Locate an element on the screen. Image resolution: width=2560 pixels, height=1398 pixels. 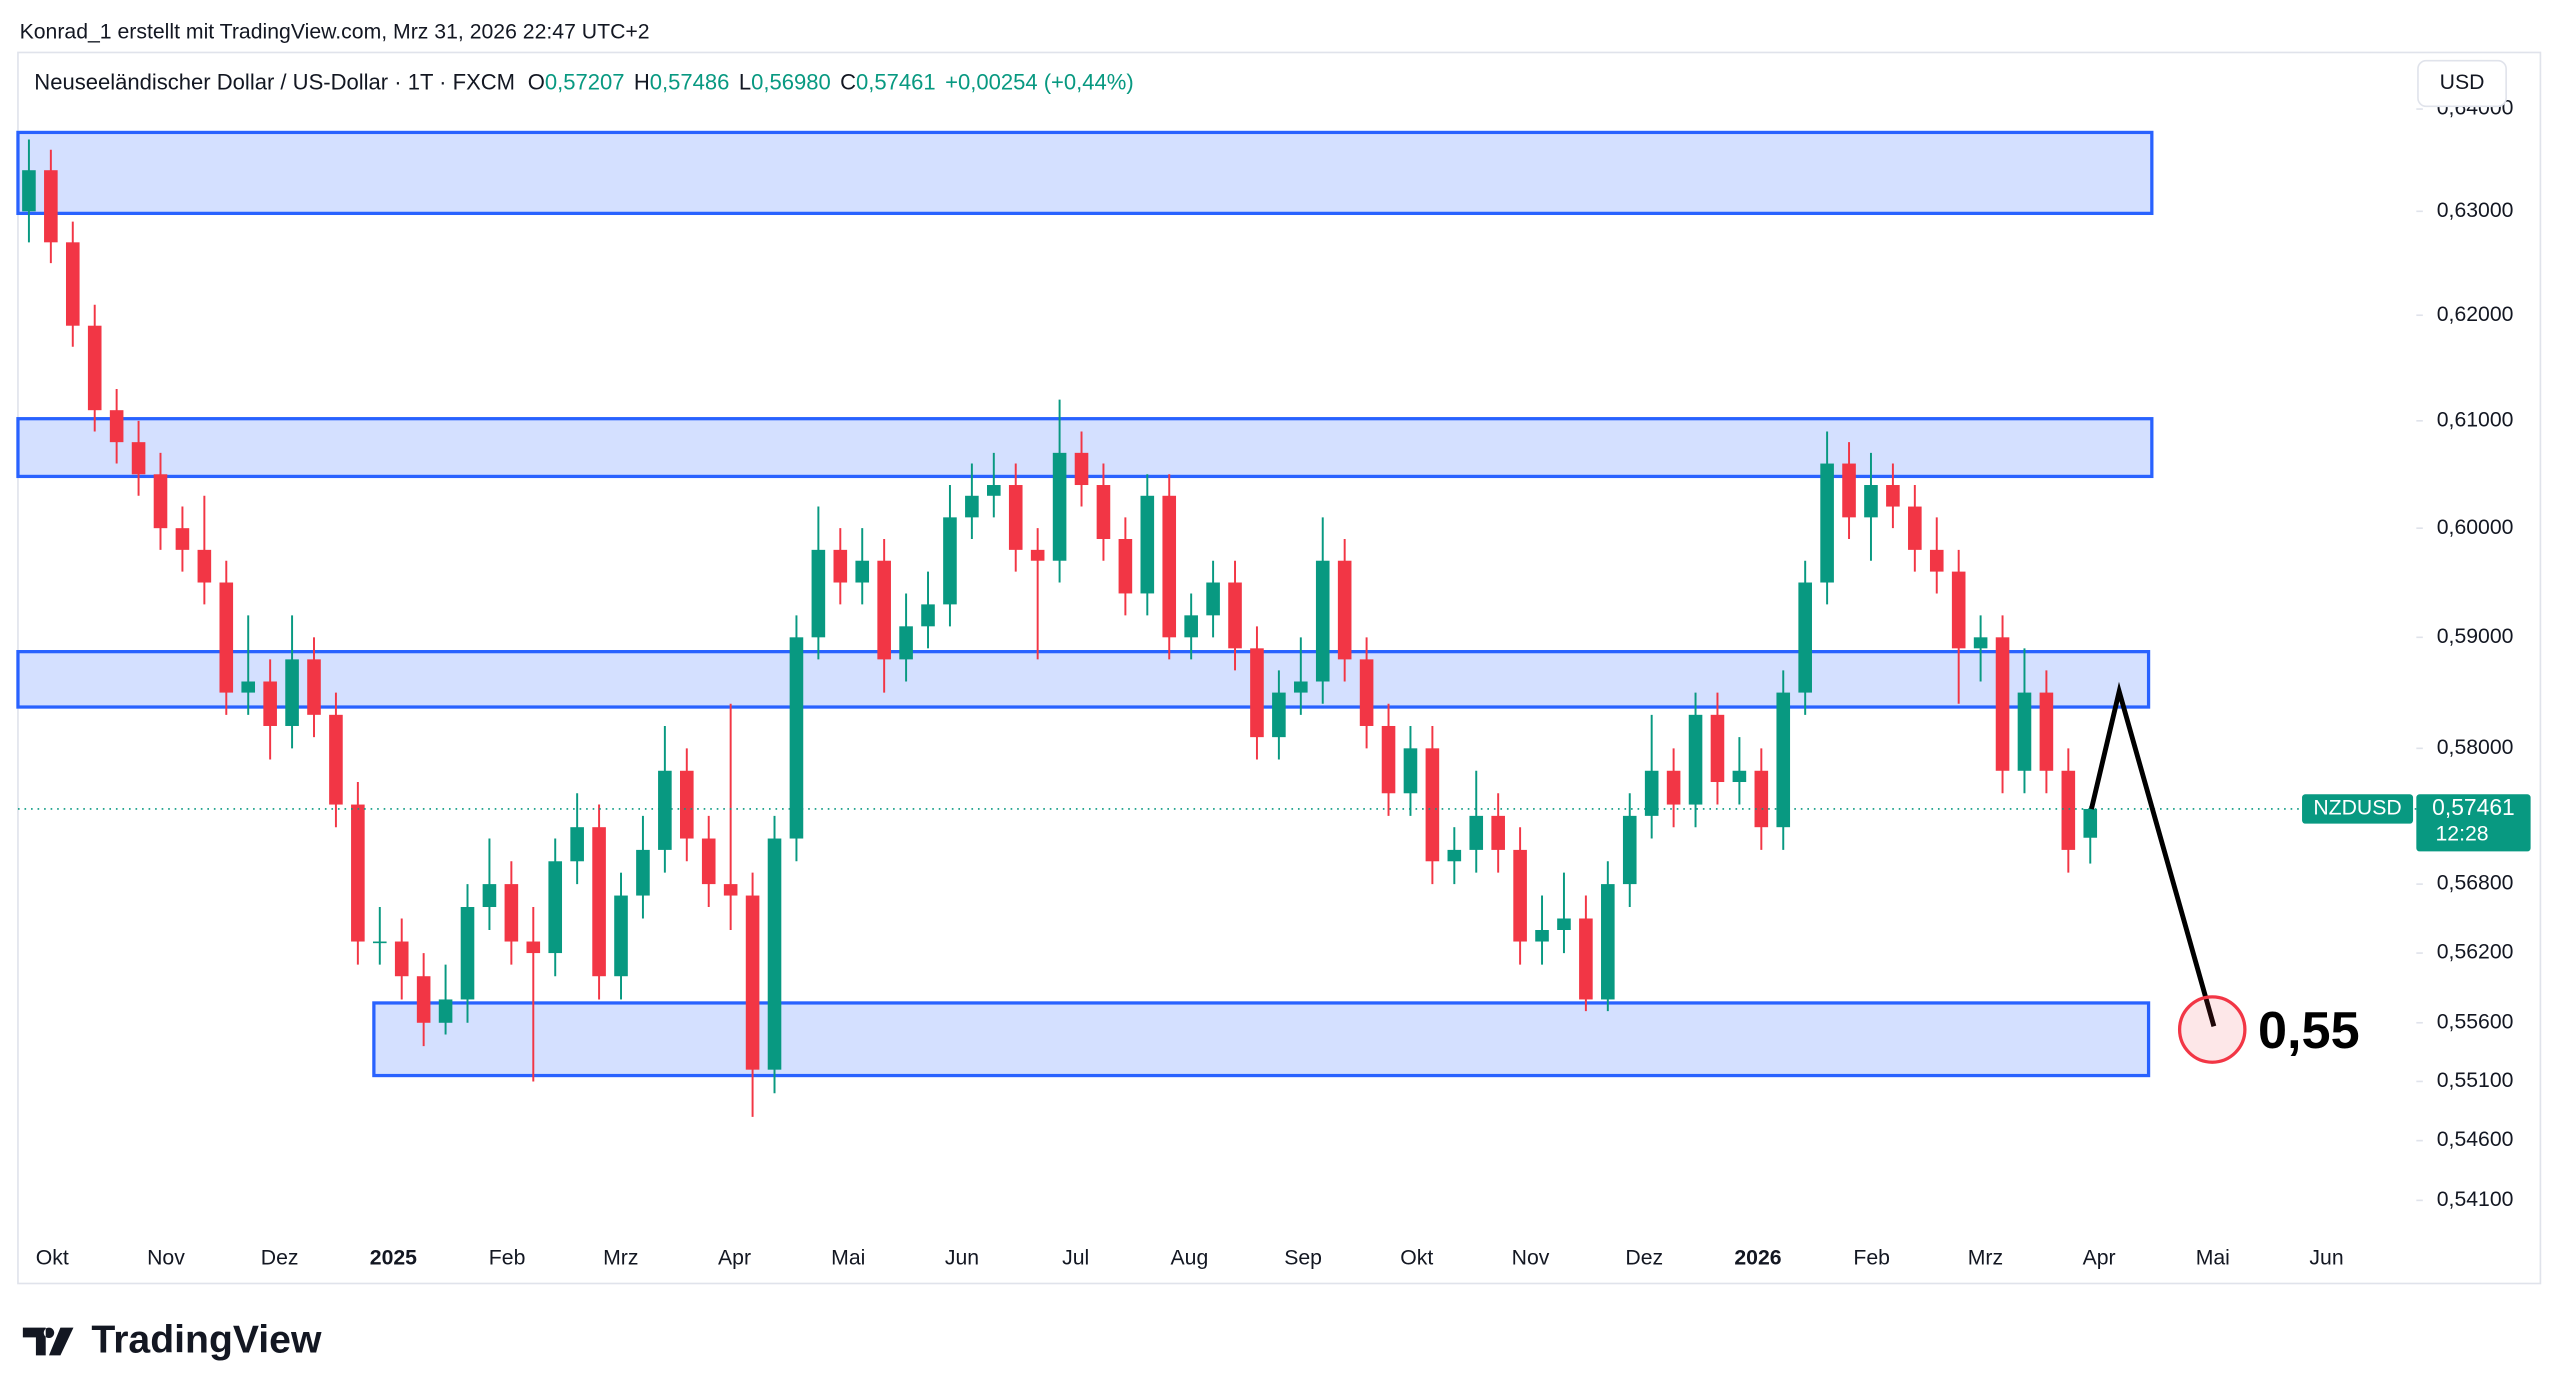
close-key: C is located at coordinates (848, 81).